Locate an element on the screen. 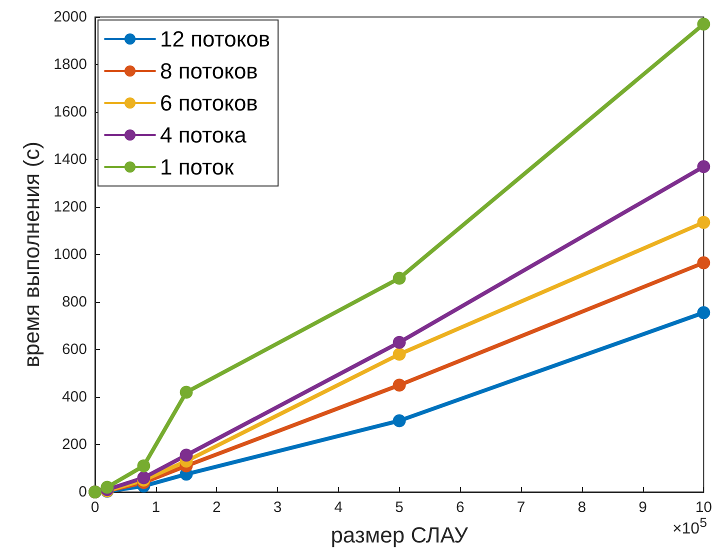  legend-label: 4 потока is located at coordinates (204, 135).